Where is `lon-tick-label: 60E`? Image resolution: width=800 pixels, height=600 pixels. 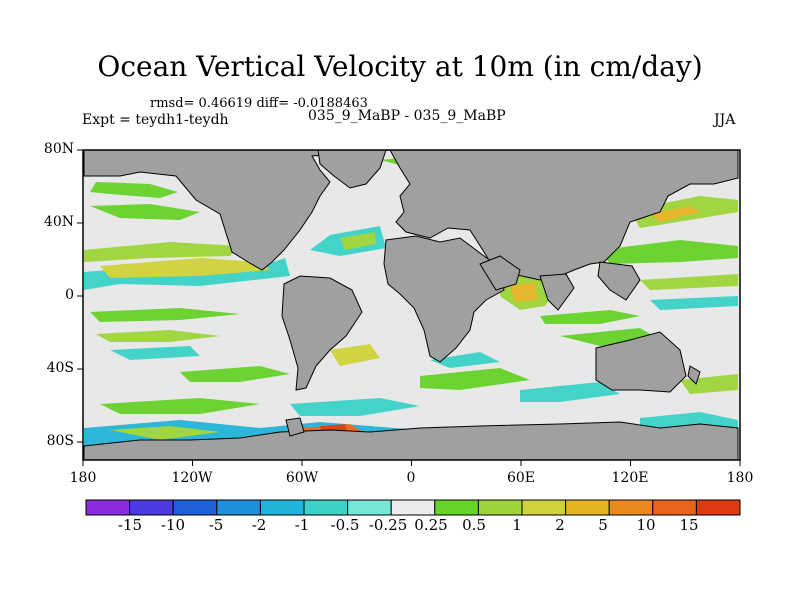 lon-tick-label: 60E is located at coordinates (521, 478).